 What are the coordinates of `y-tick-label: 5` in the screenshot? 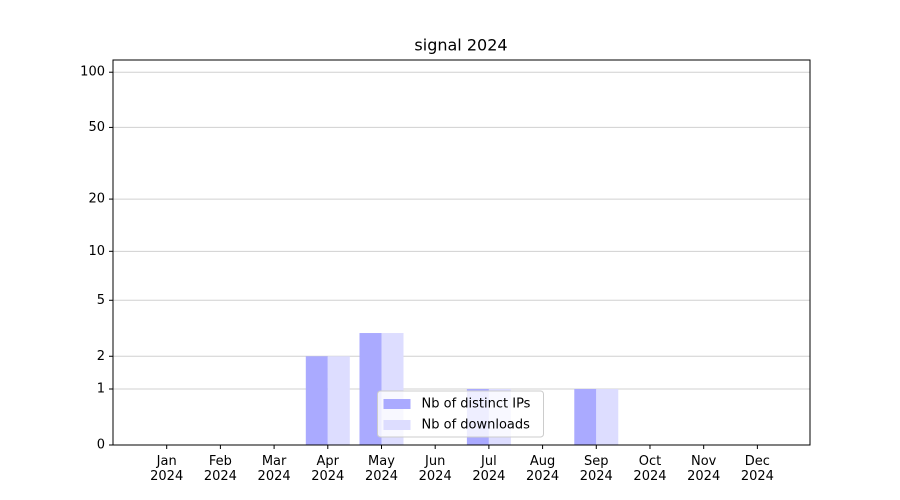 It's located at (101, 300).